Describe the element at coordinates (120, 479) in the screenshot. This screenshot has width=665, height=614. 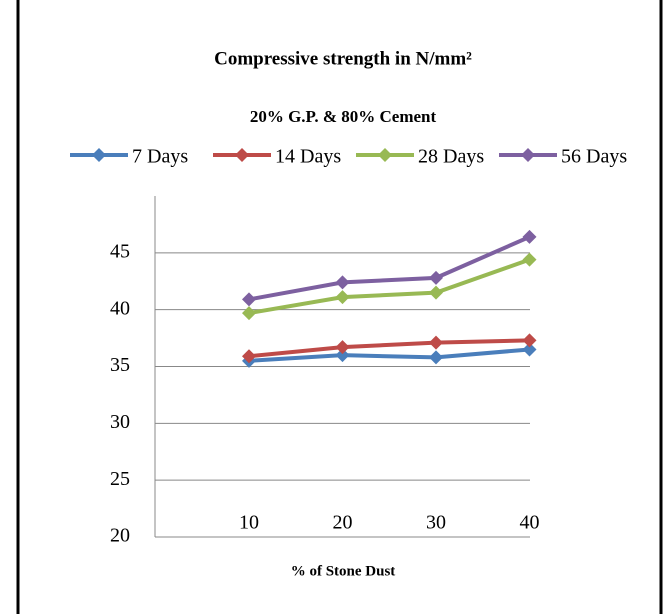
I see `y-tick-label: 25` at that location.